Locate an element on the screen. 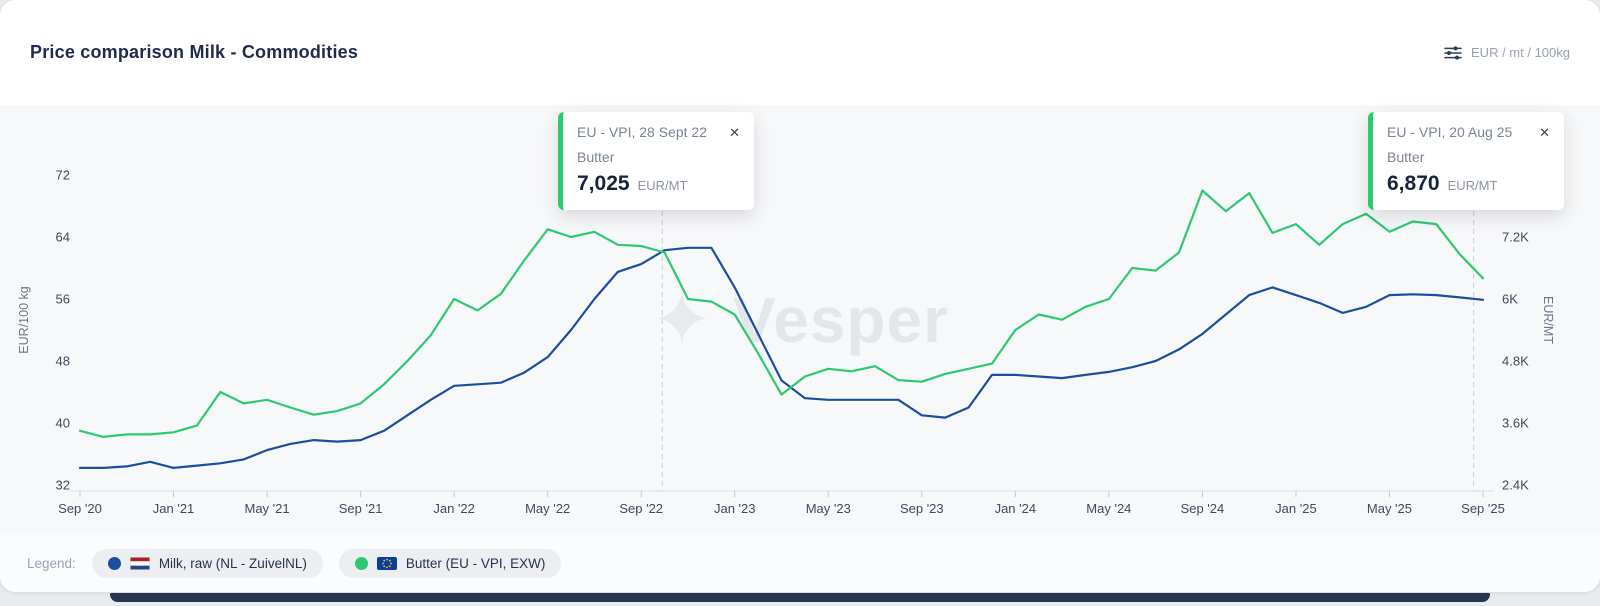 This screenshot has height=606, width=1600. legend-item-label: Milk, raw (NL - ZuivelNL) is located at coordinates (232, 563).